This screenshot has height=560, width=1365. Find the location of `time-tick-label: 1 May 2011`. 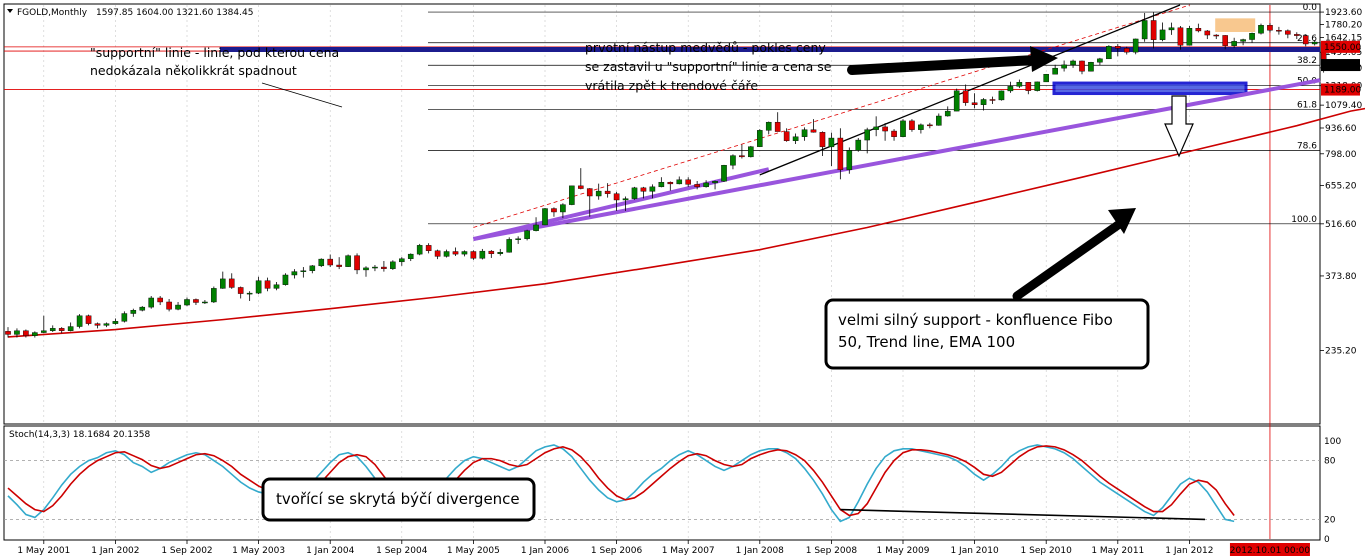

time-tick-label: 1 May 2011 is located at coordinates (1117, 551).